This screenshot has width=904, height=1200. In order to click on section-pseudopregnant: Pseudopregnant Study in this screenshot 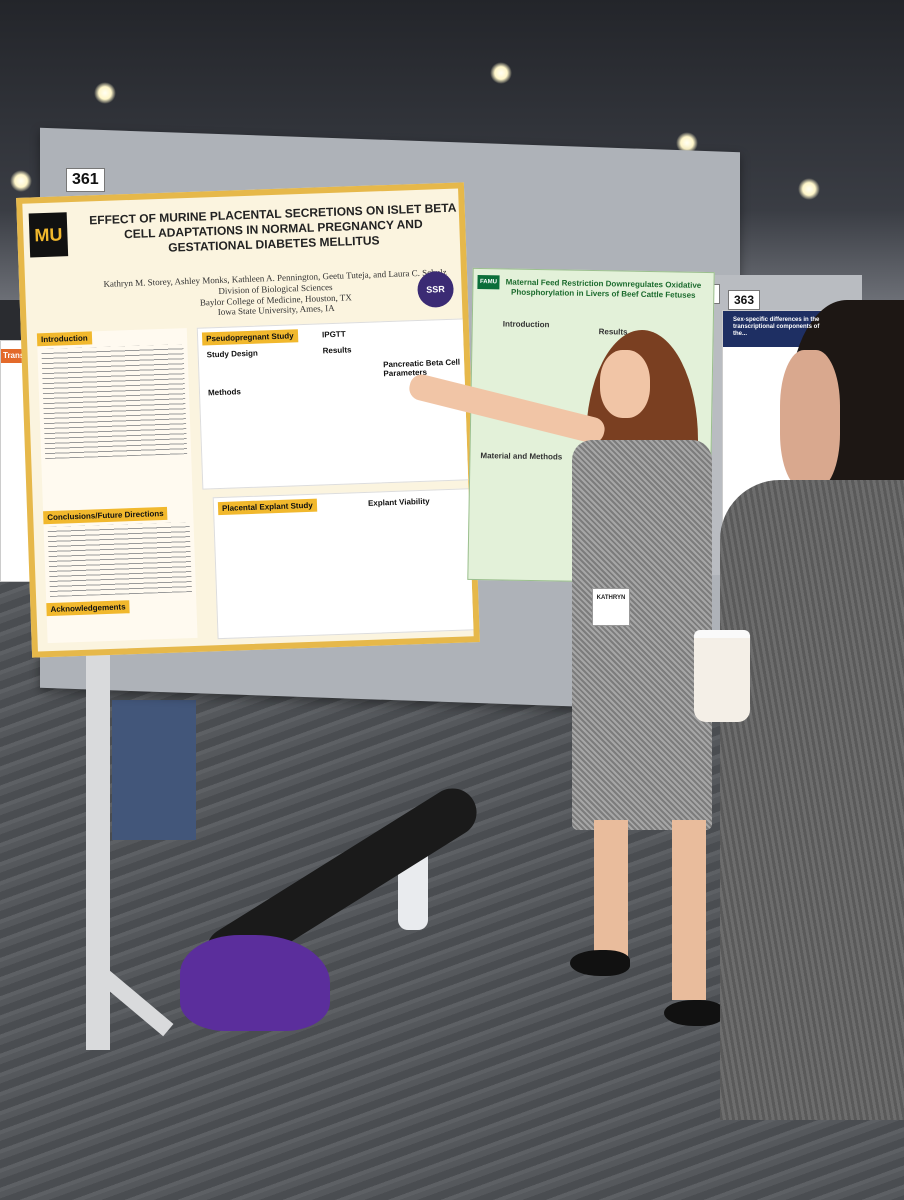, I will do `click(249, 337)`.